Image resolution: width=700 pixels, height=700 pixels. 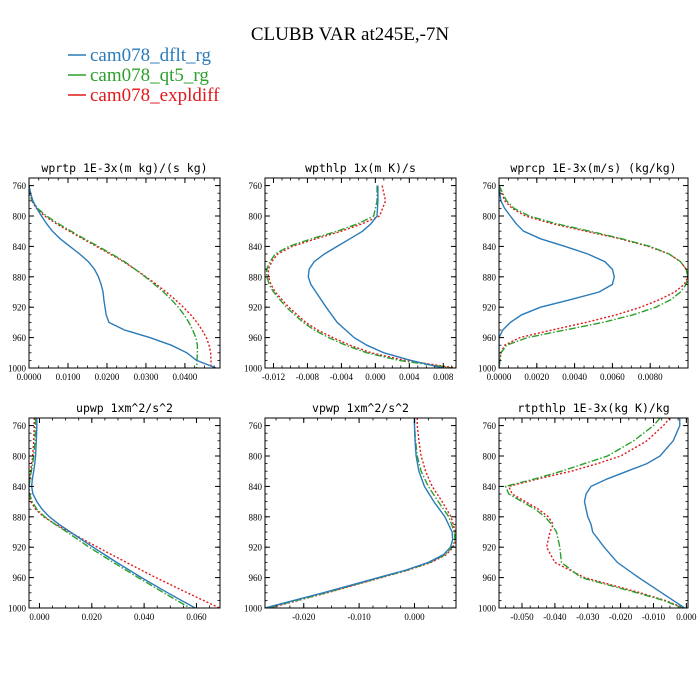 What do you see at coordinates (588, 617) in the screenshot?
I see `panel-5-xtick-label-2: -0.030` at bounding box center [588, 617].